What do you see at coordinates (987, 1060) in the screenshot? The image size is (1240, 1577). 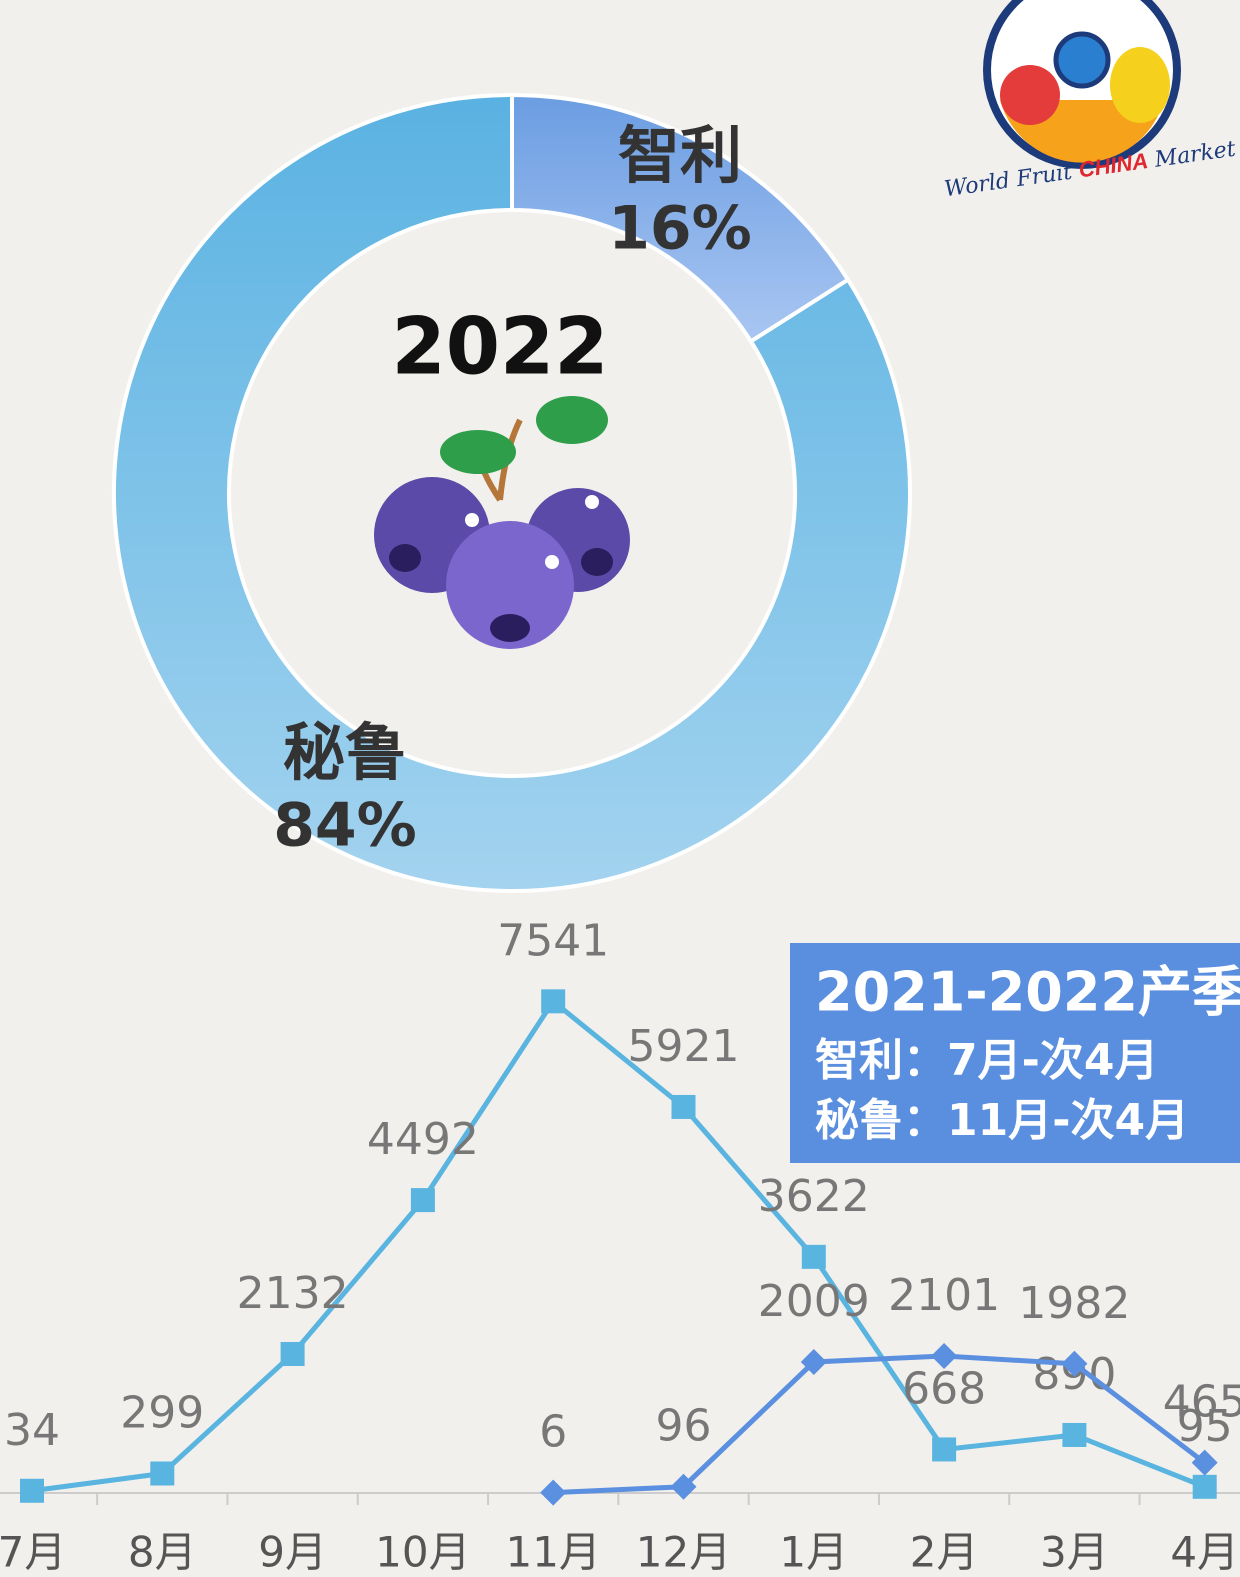 I see `annotation-line: 智利：7月-次4月` at bounding box center [987, 1060].